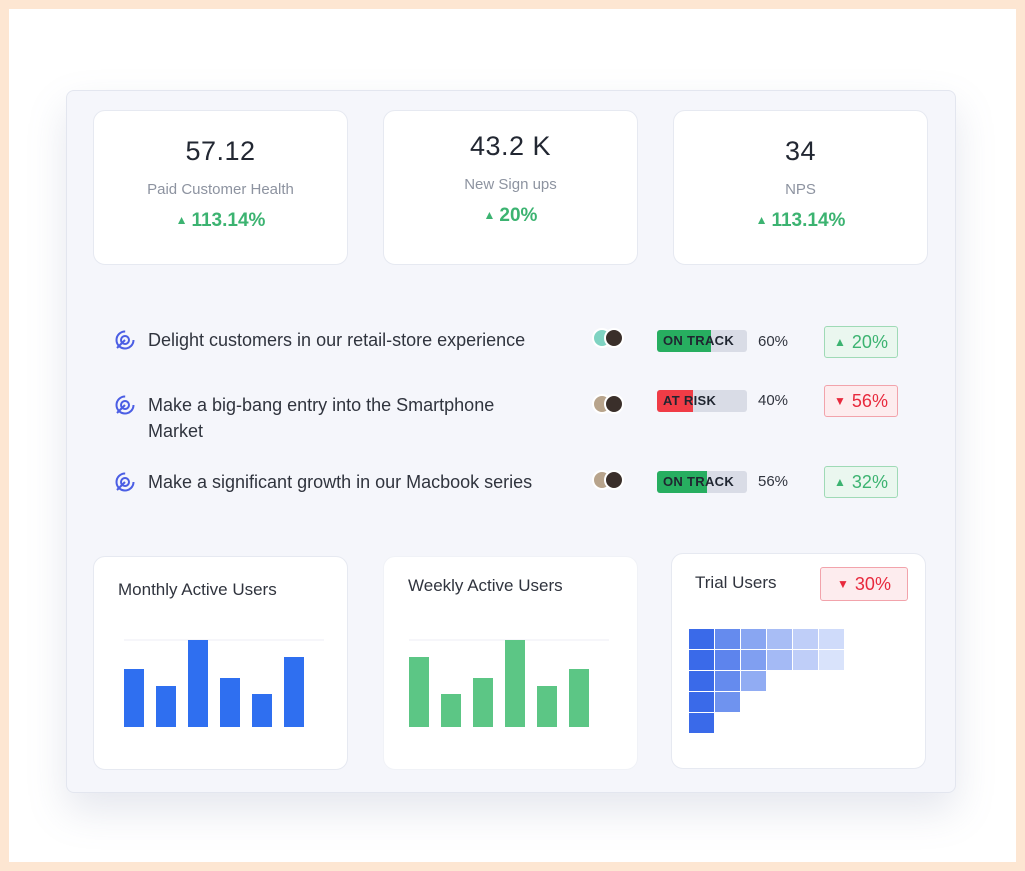  I want to click on kpi-label: New Sign ups, so click(510, 184).